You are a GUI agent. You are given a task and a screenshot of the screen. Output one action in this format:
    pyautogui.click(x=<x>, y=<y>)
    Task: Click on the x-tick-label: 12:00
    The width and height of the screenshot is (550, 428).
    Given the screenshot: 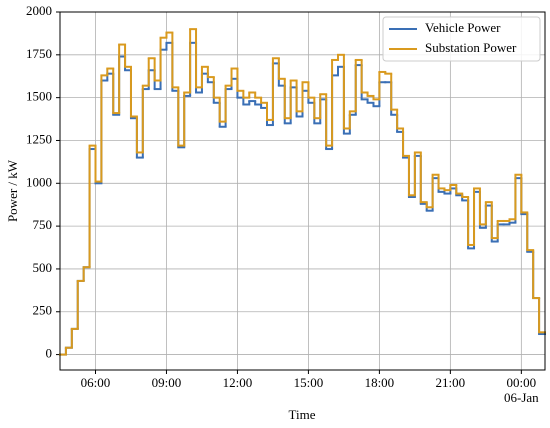 What is the action you would take?
    pyautogui.click(x=238, y=382)
    